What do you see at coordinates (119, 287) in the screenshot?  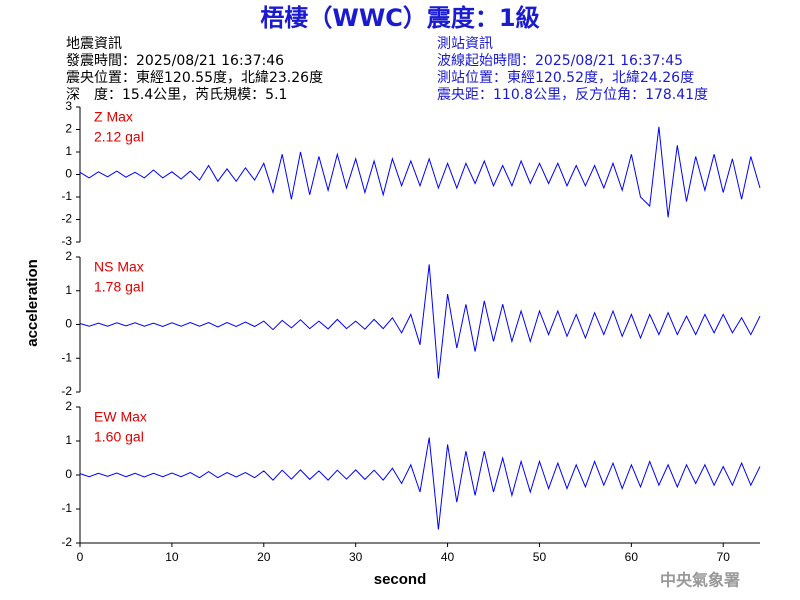 I see `component-max: 1.78 gal` at bounding box center [119, 287].